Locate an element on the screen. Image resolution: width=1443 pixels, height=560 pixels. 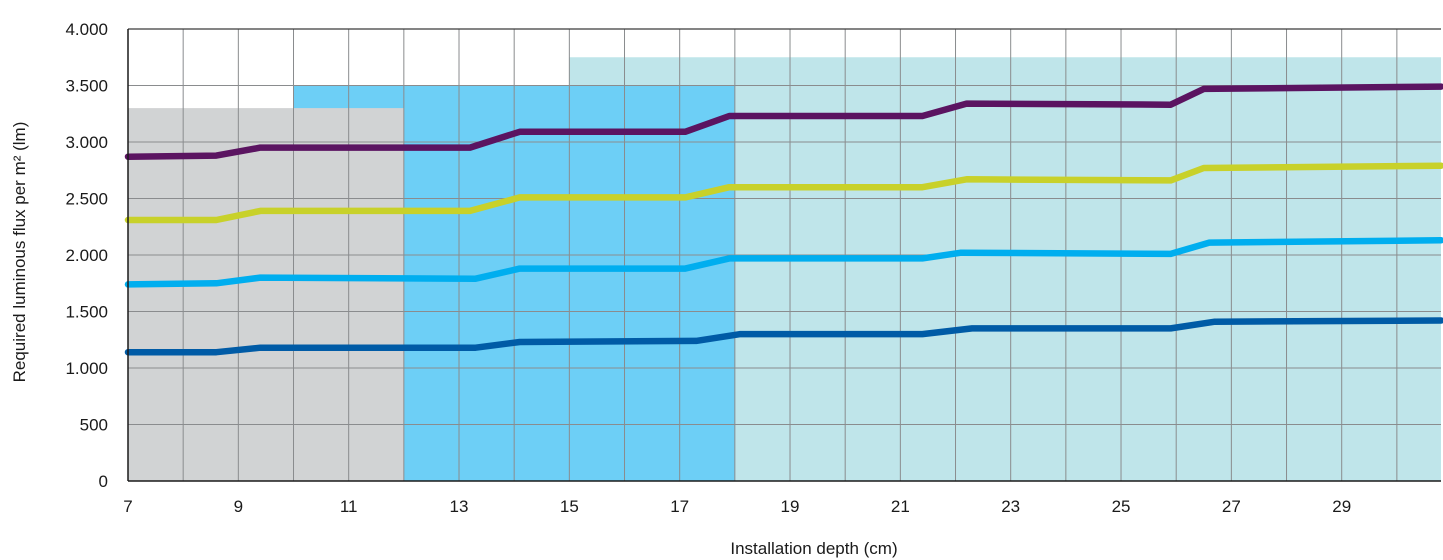
y-tick-label: 0 is located at coordinates (103, 481).